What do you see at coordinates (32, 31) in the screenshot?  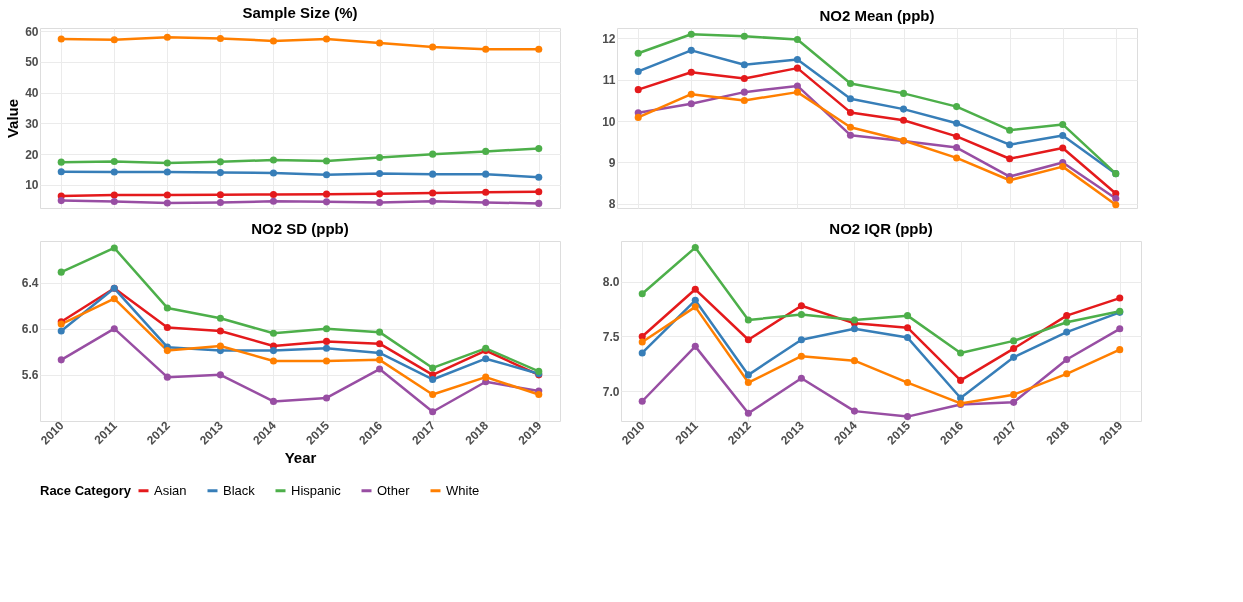 I see `y-tick-label: 60` at bounding box center [32, 31].